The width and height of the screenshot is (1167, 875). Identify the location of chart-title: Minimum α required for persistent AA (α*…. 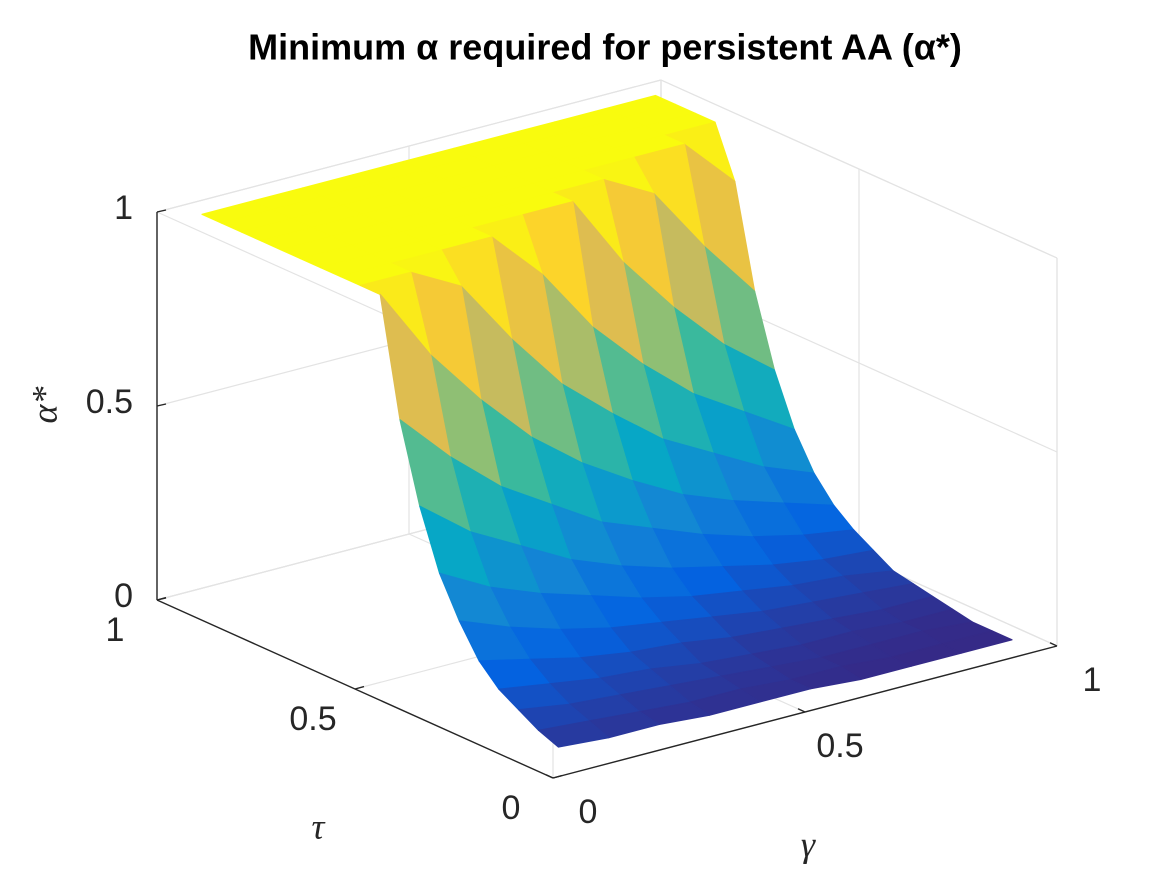
(605, 47).